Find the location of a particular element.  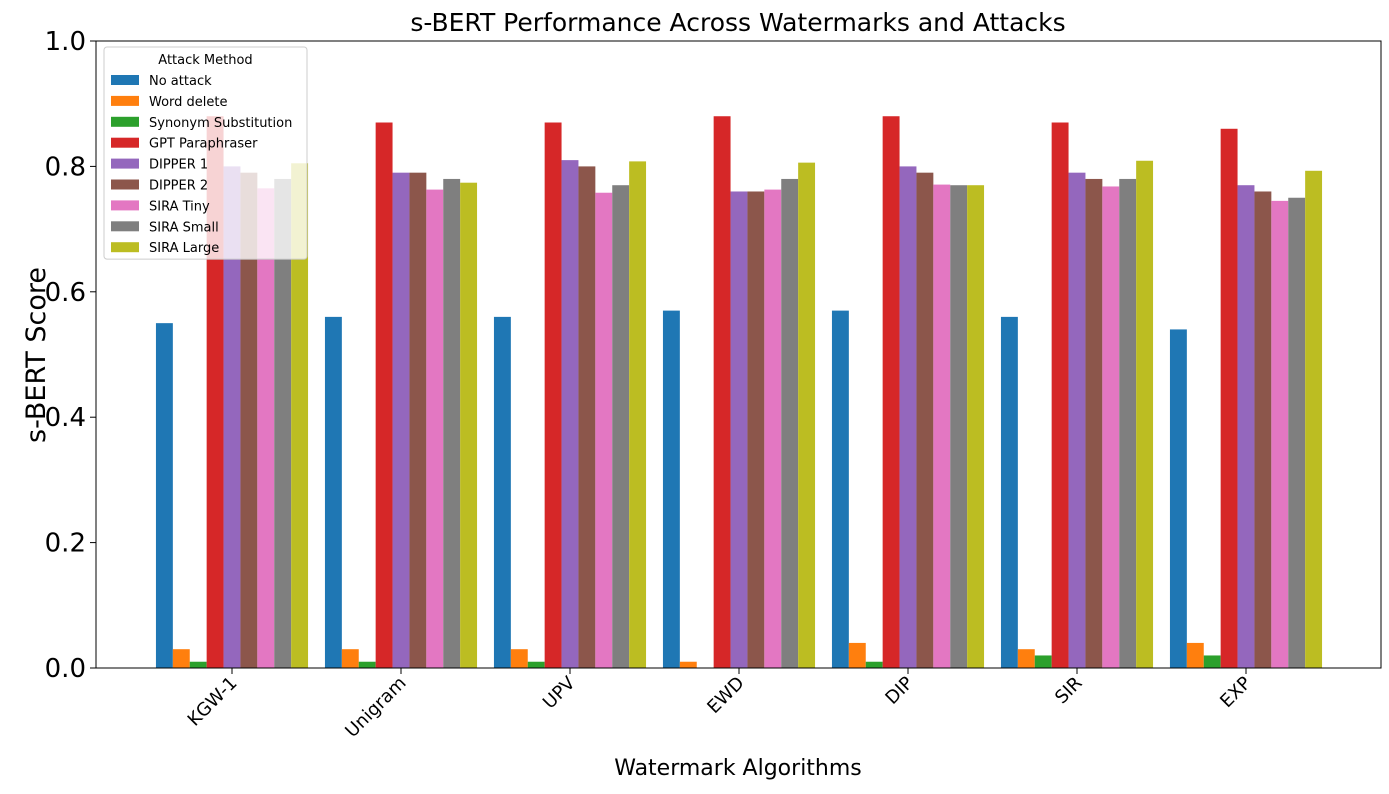

bar-sir-sira-small is located at coordinates (1128, 423).